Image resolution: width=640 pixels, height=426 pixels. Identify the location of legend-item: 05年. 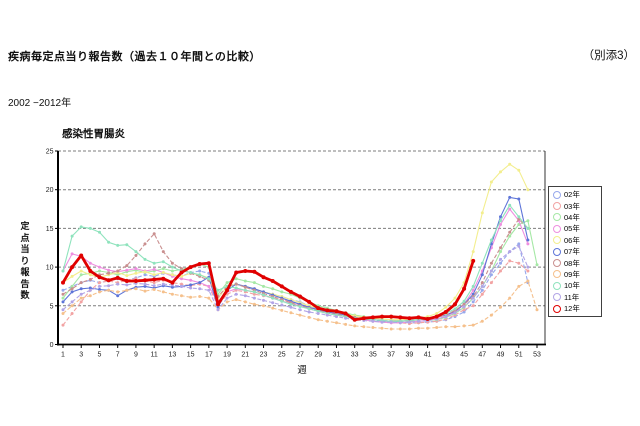
(577, 228).